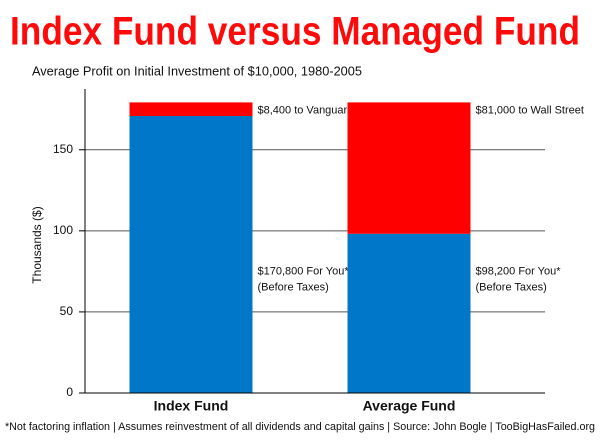 The height and width of the screenshot is (440, 600). Describe the element at coordinates (409, 406) in the screenshot. I see `x-tick-label: Average Fund` at that location.